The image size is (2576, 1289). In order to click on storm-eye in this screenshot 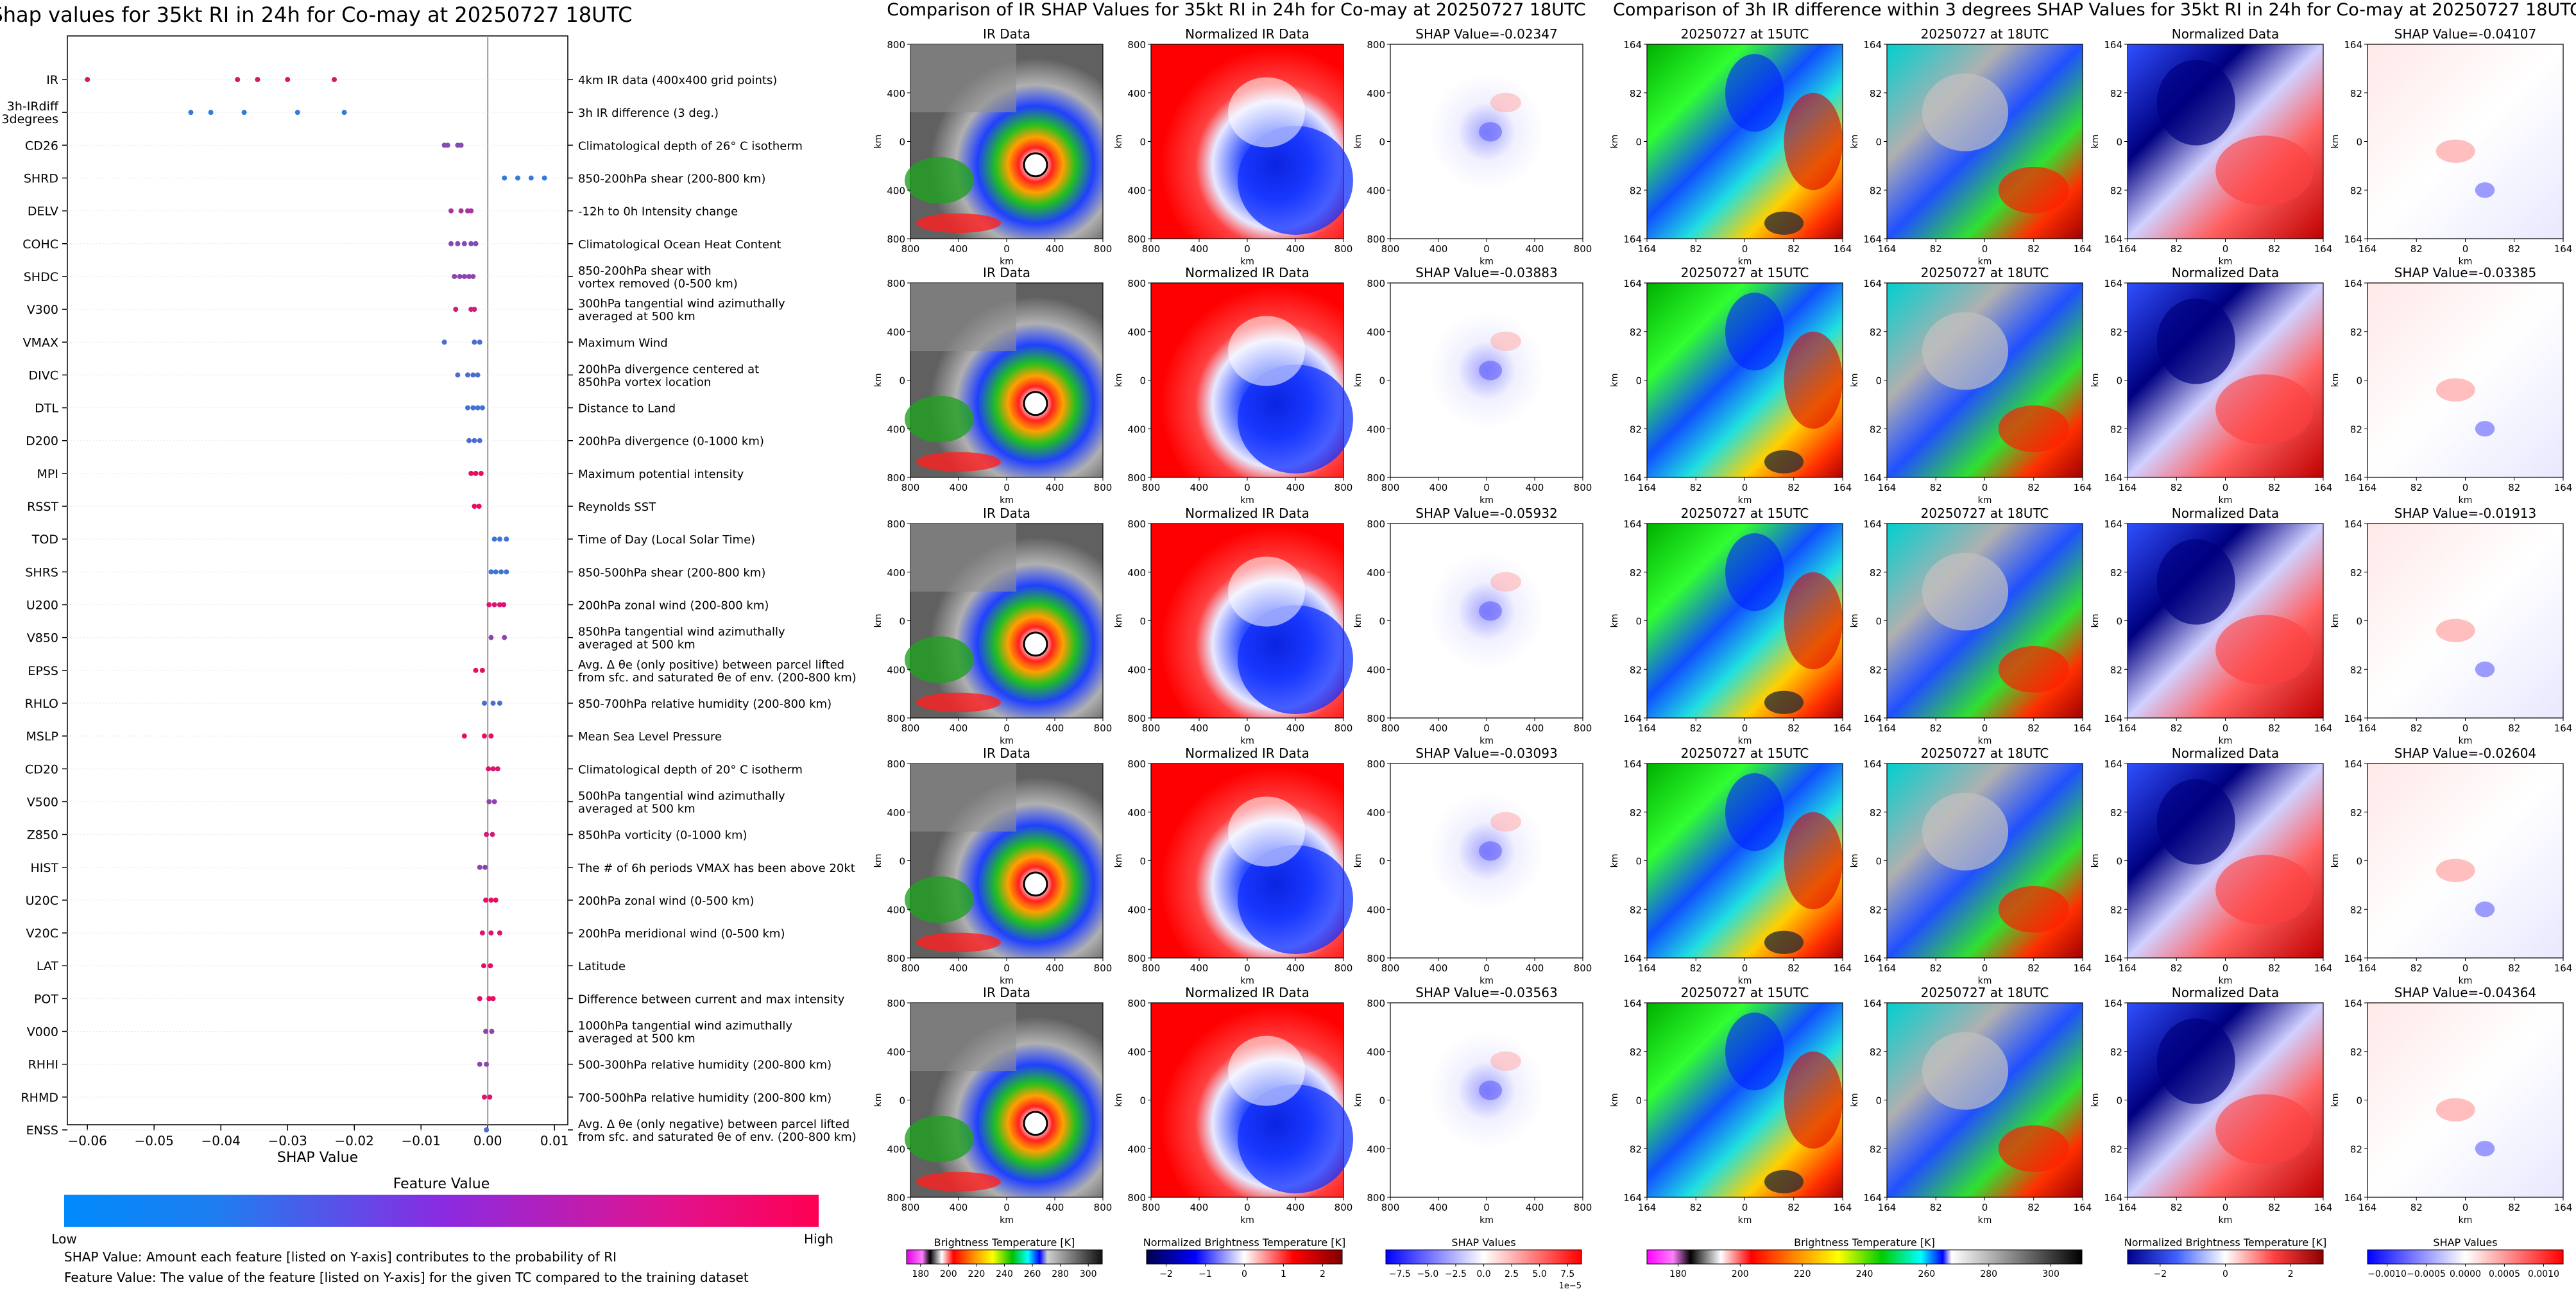, I will do `click(1035, 403)`.